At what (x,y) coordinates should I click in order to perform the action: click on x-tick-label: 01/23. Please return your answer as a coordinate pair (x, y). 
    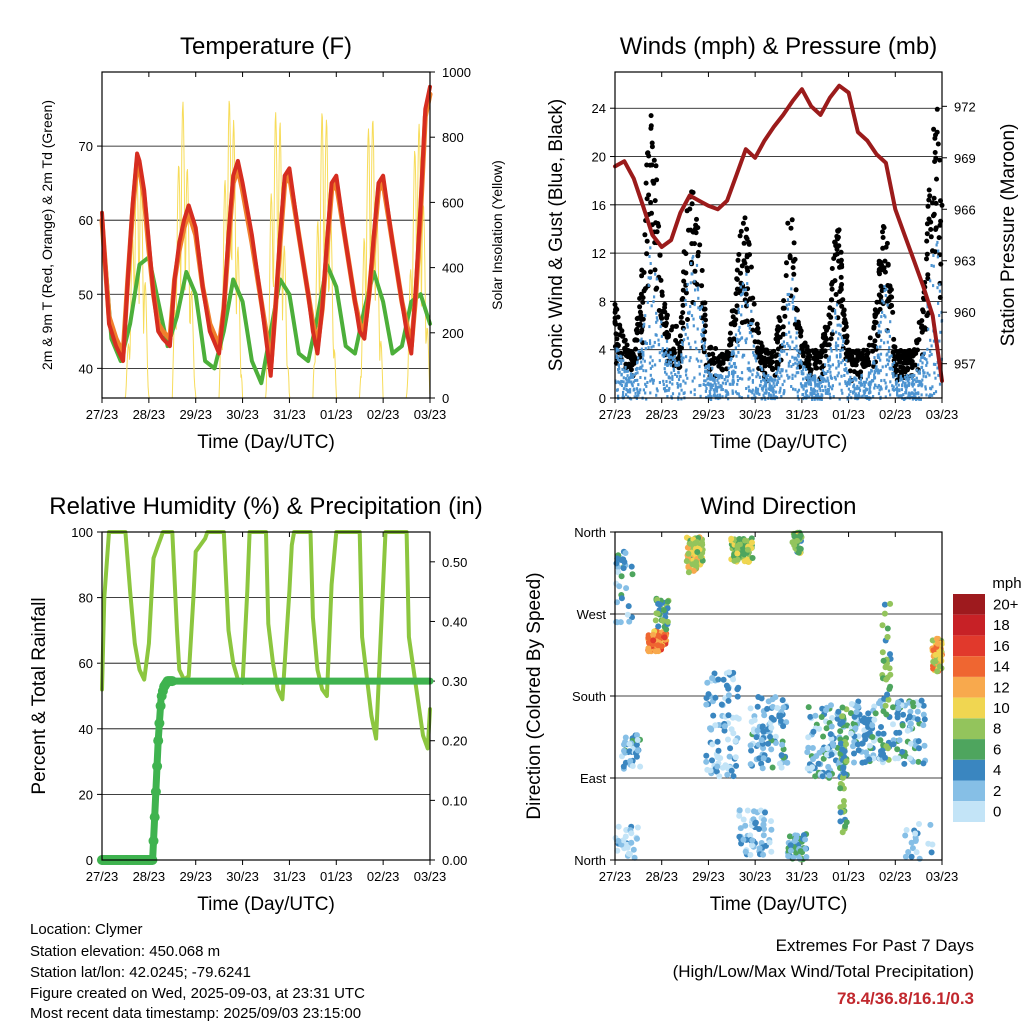
    Looking at the image, I should click on (848, 876).